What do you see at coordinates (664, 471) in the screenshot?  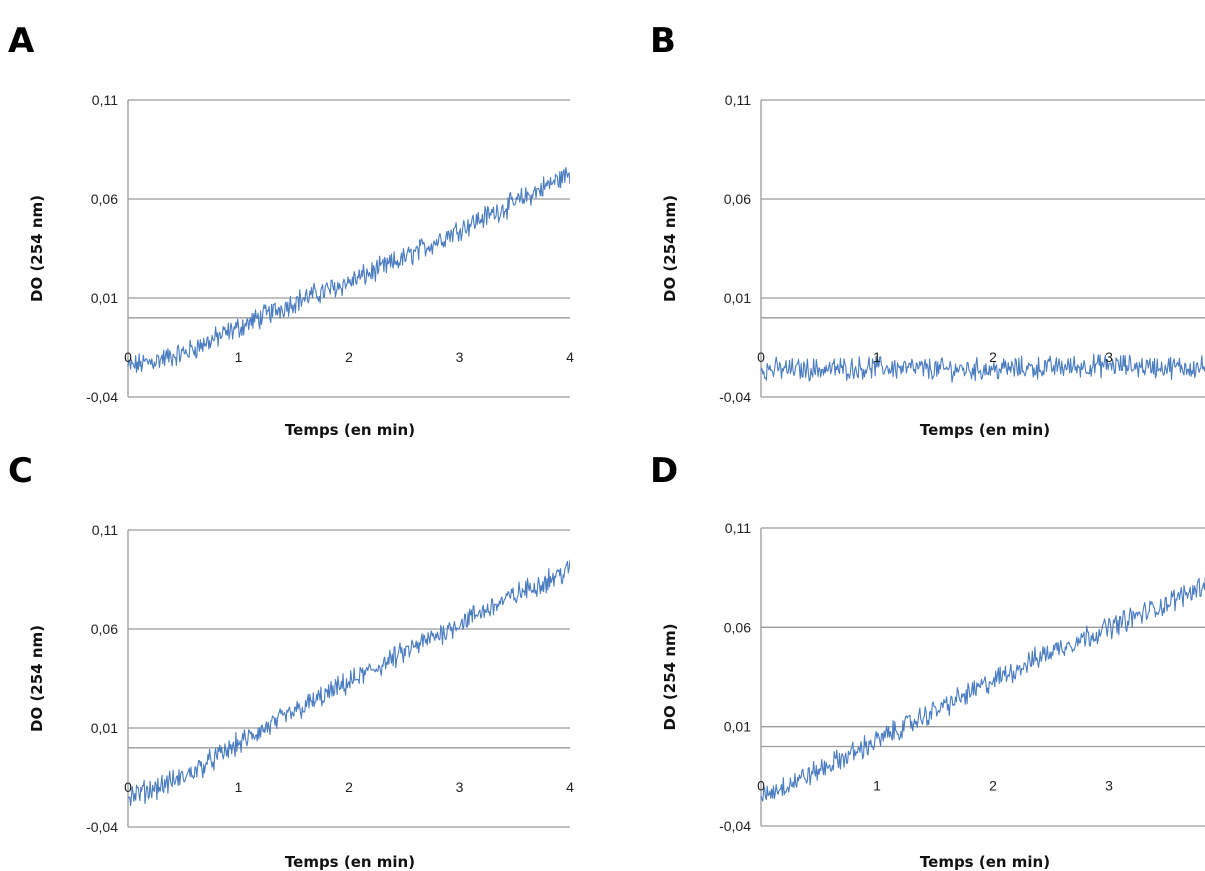 I see `panel-letter: D` at bounding box center [664, 471].